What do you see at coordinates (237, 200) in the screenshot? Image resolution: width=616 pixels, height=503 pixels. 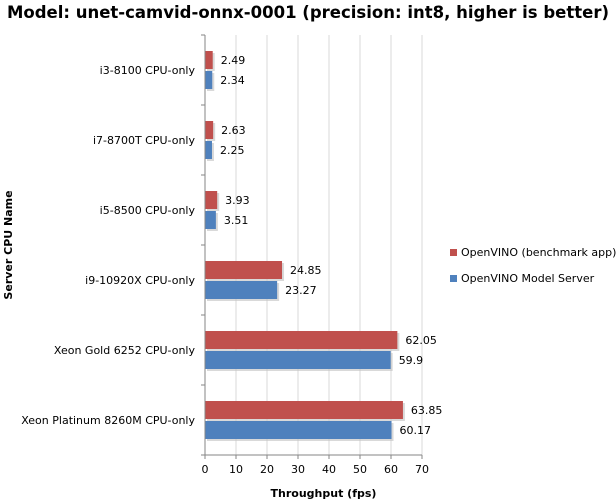 I see `data-label: 3.93` at bounding box center [237, 200].